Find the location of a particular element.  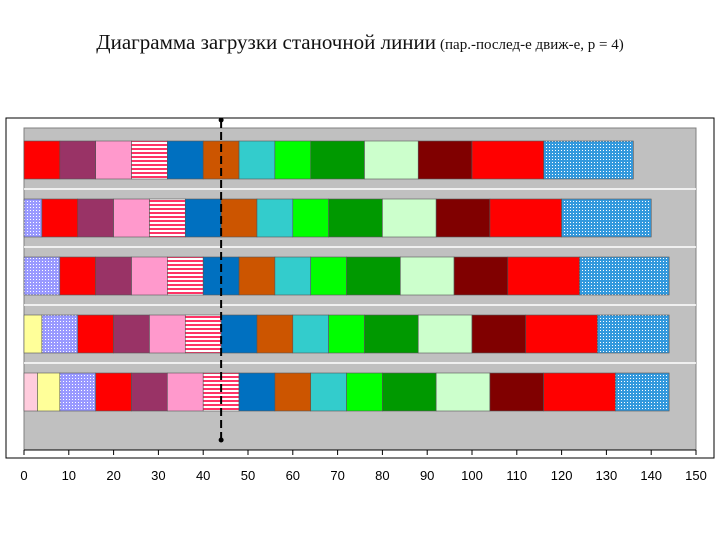

x-tick-label: 40 is located at coordinates (203, 475).